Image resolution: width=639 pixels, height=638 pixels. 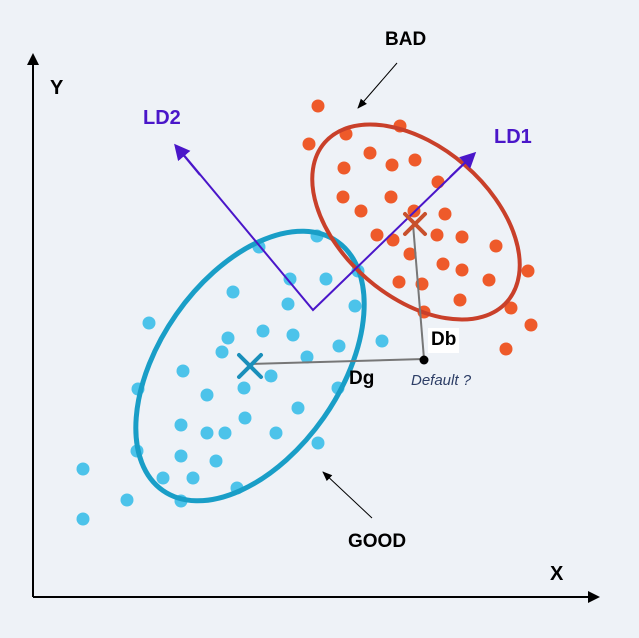 What do you see at coordinates (337, 361) in the screenshot?
I see `dg-distance-line` at bounding box center [337, 361].